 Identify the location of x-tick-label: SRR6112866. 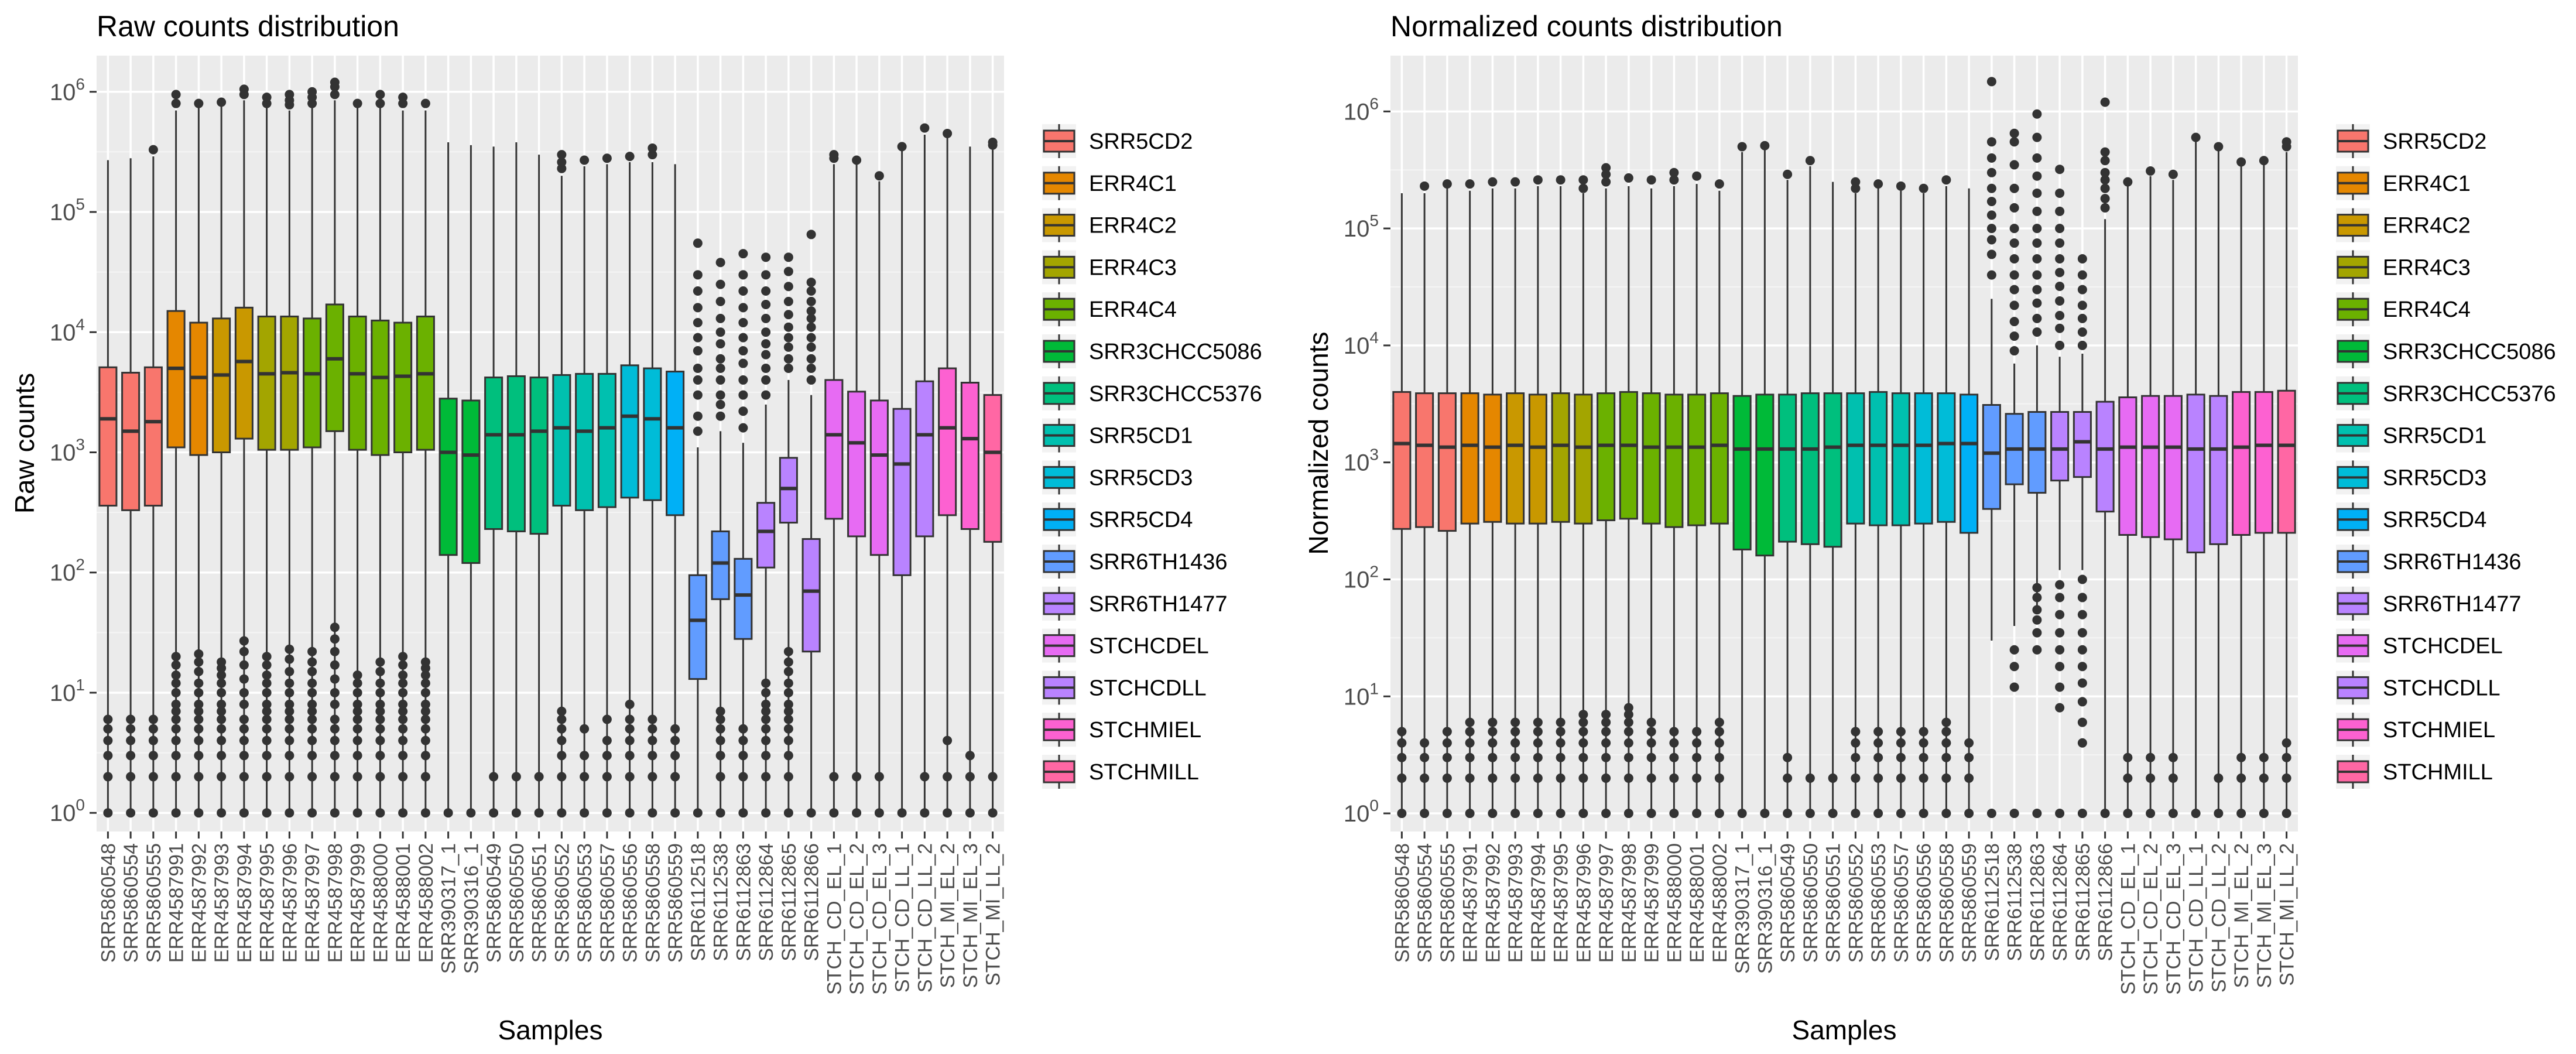
(812, 902).